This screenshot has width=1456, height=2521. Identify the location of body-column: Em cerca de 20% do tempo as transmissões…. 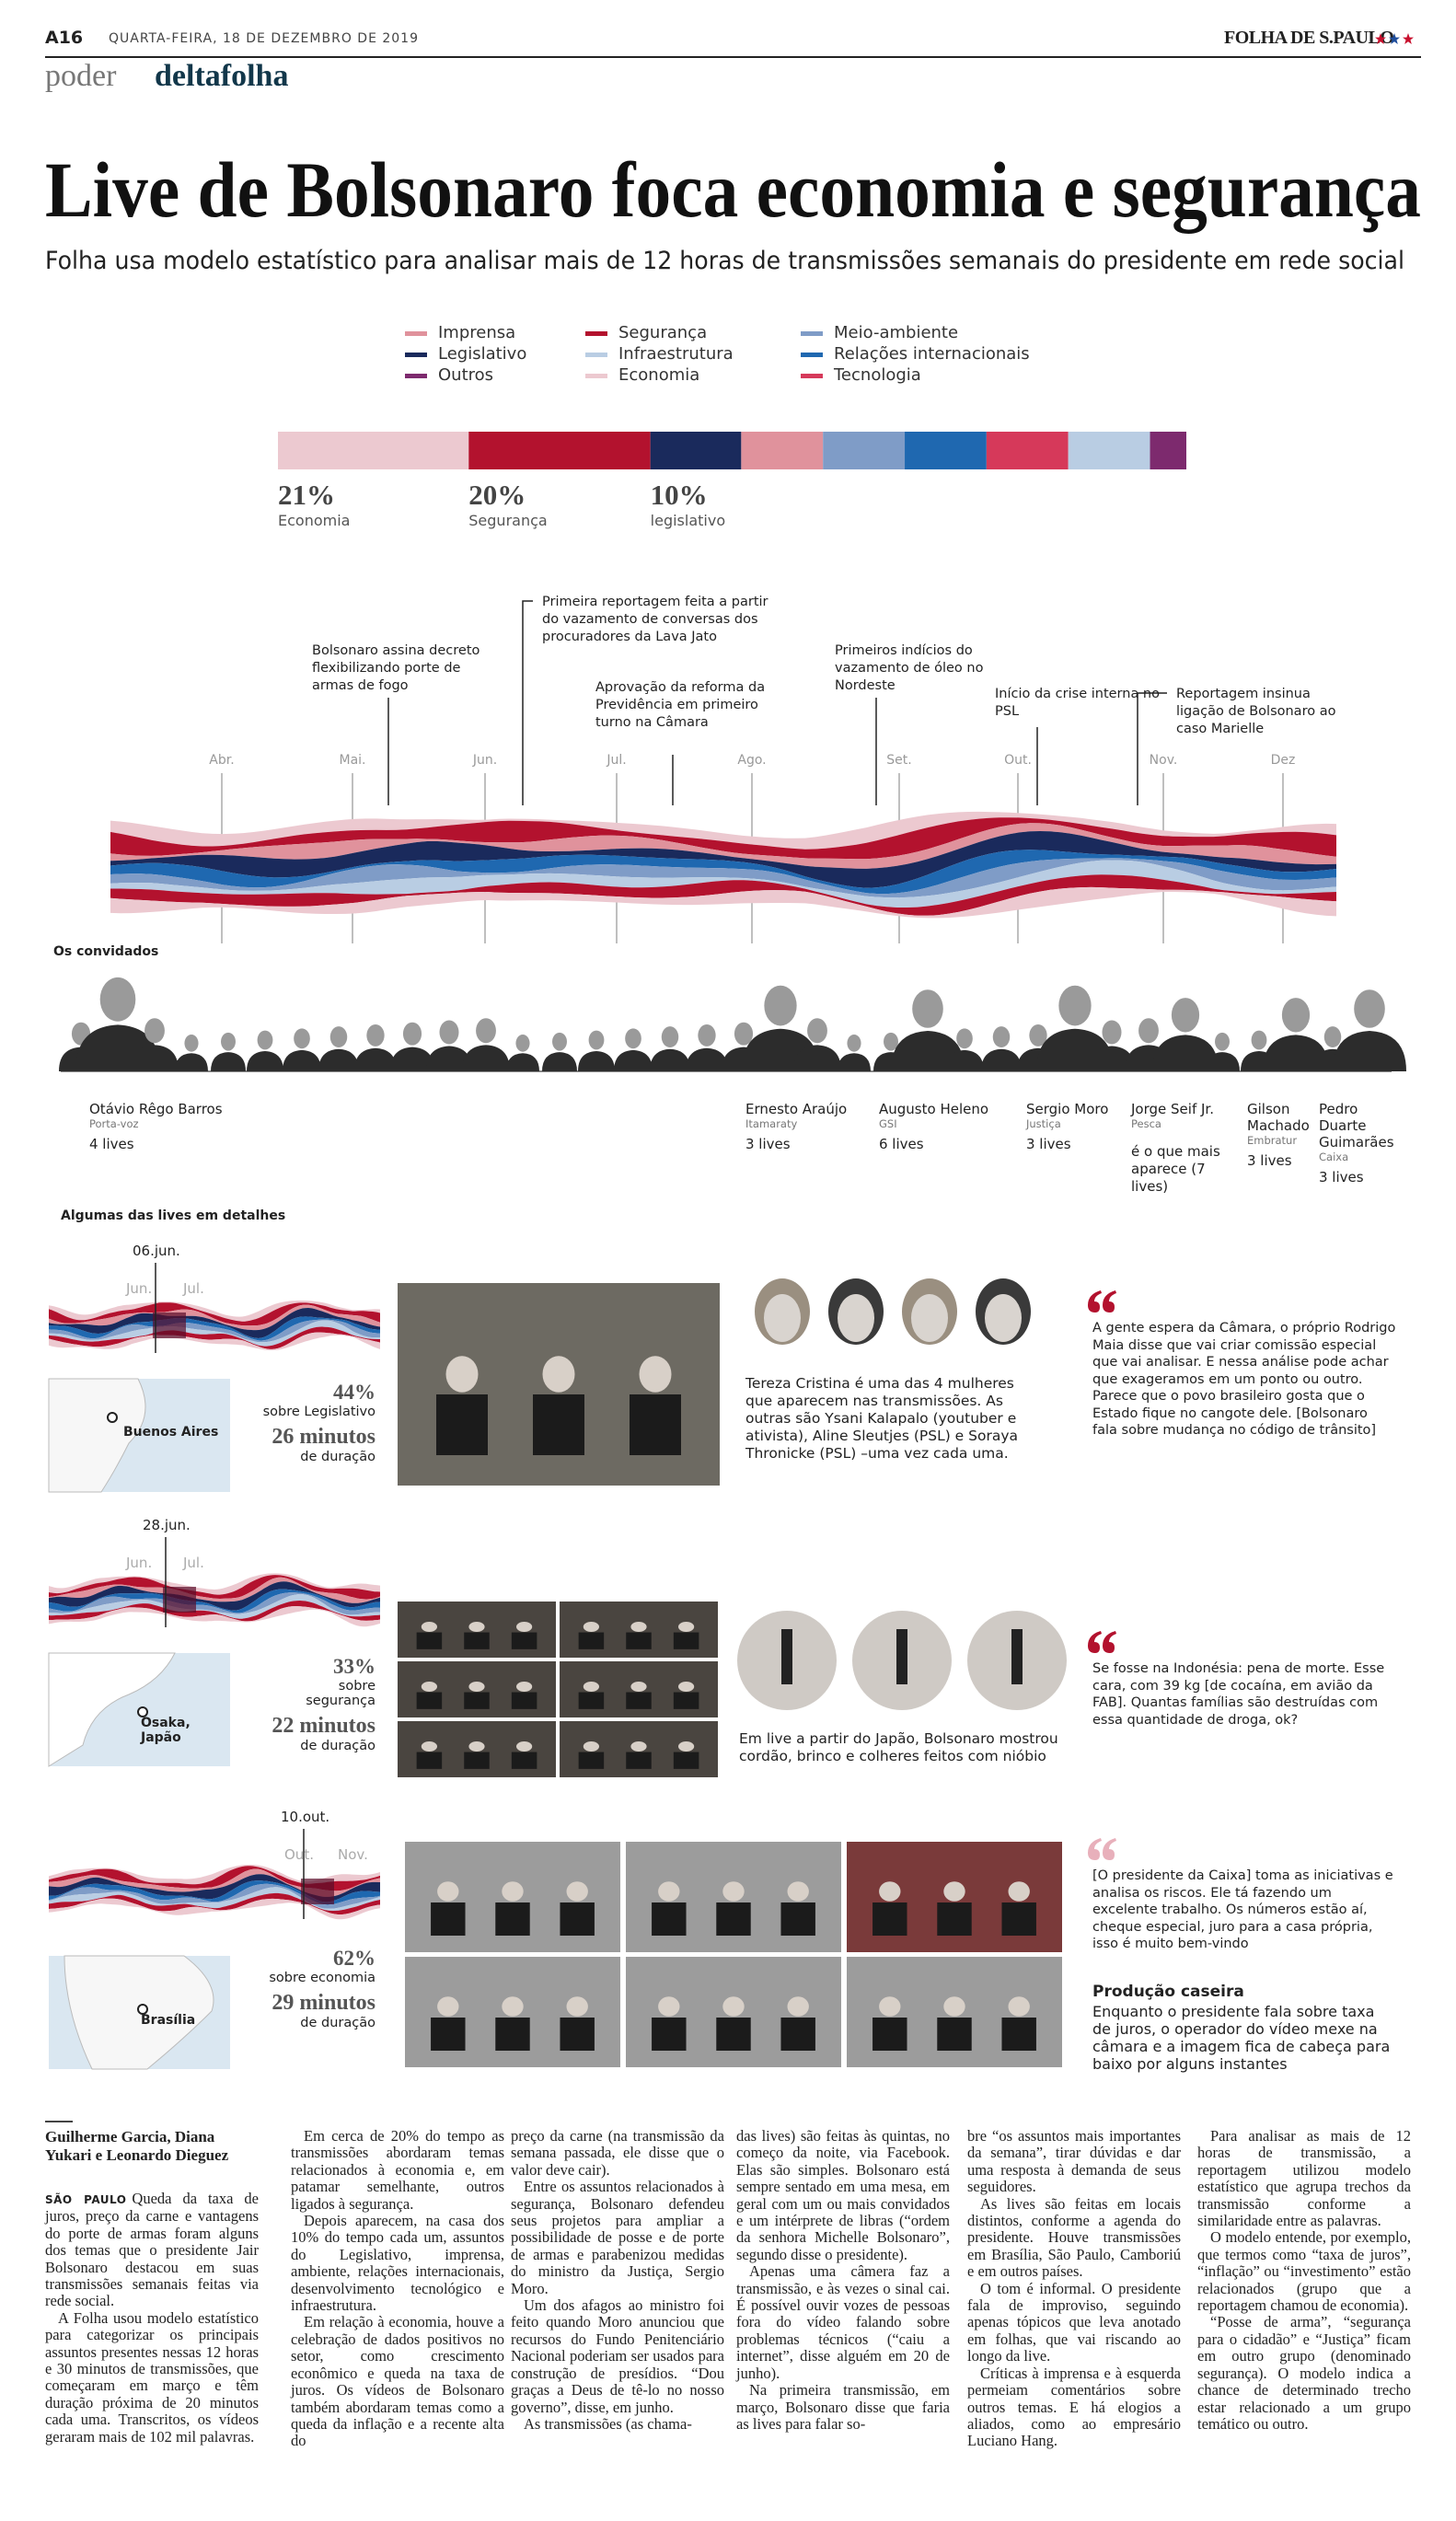
(397, 2288).